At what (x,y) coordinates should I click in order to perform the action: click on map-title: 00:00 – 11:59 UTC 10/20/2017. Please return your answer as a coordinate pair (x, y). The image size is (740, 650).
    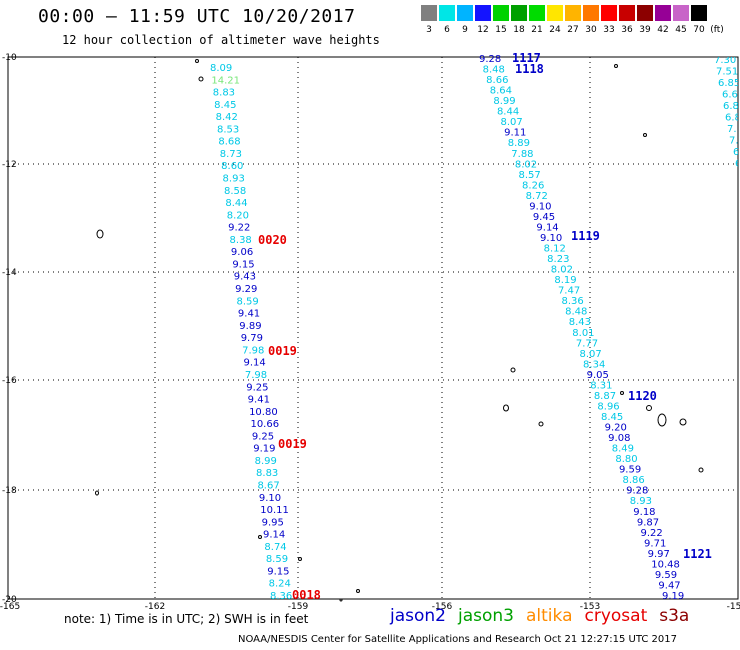
    Looking at the image, I should click on (197, 16).